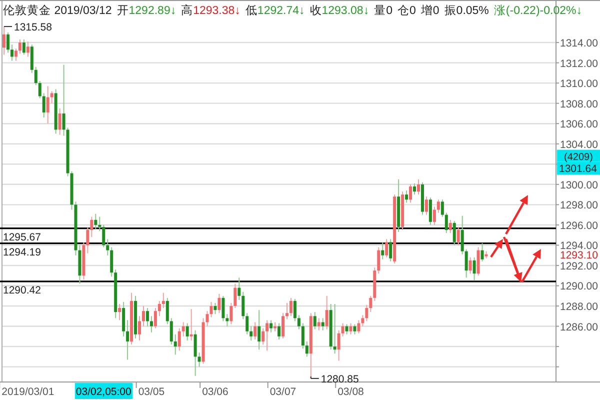  Describe the element at coordinates (406, 10) in the screenshot. I see `annotation: 仓0` at that location.